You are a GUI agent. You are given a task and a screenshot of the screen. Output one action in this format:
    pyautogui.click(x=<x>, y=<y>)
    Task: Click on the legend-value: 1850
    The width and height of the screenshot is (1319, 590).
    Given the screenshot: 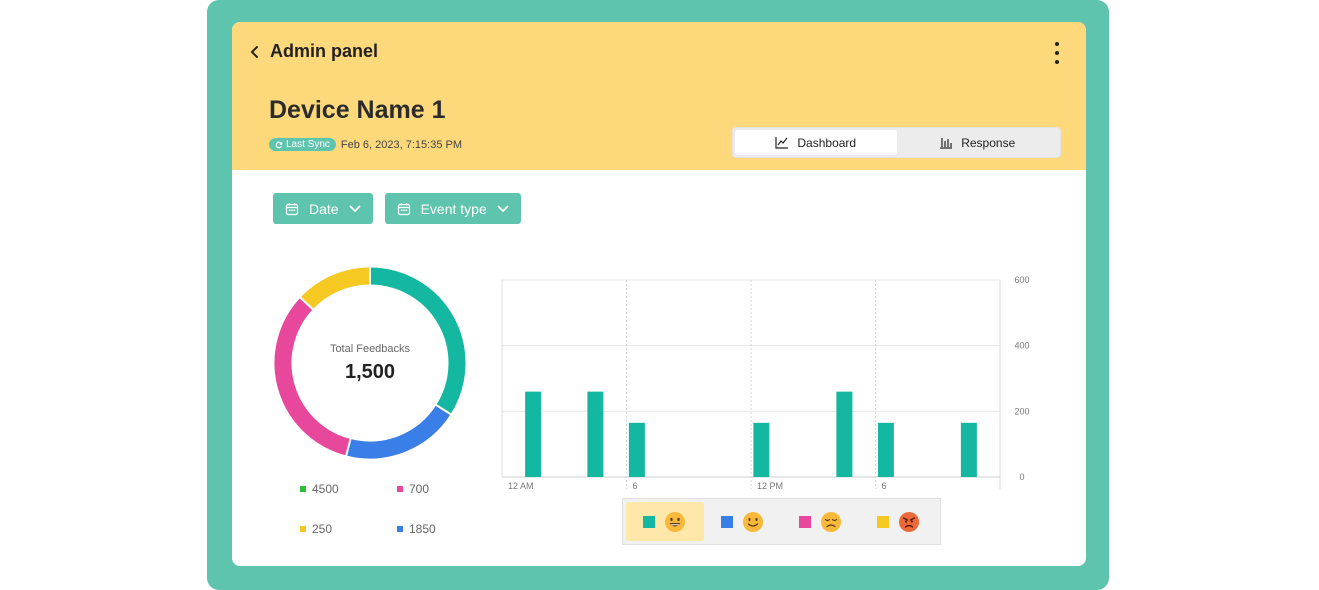 What is the action you would take?
    pyautogui.click(x=422, y=529)
    